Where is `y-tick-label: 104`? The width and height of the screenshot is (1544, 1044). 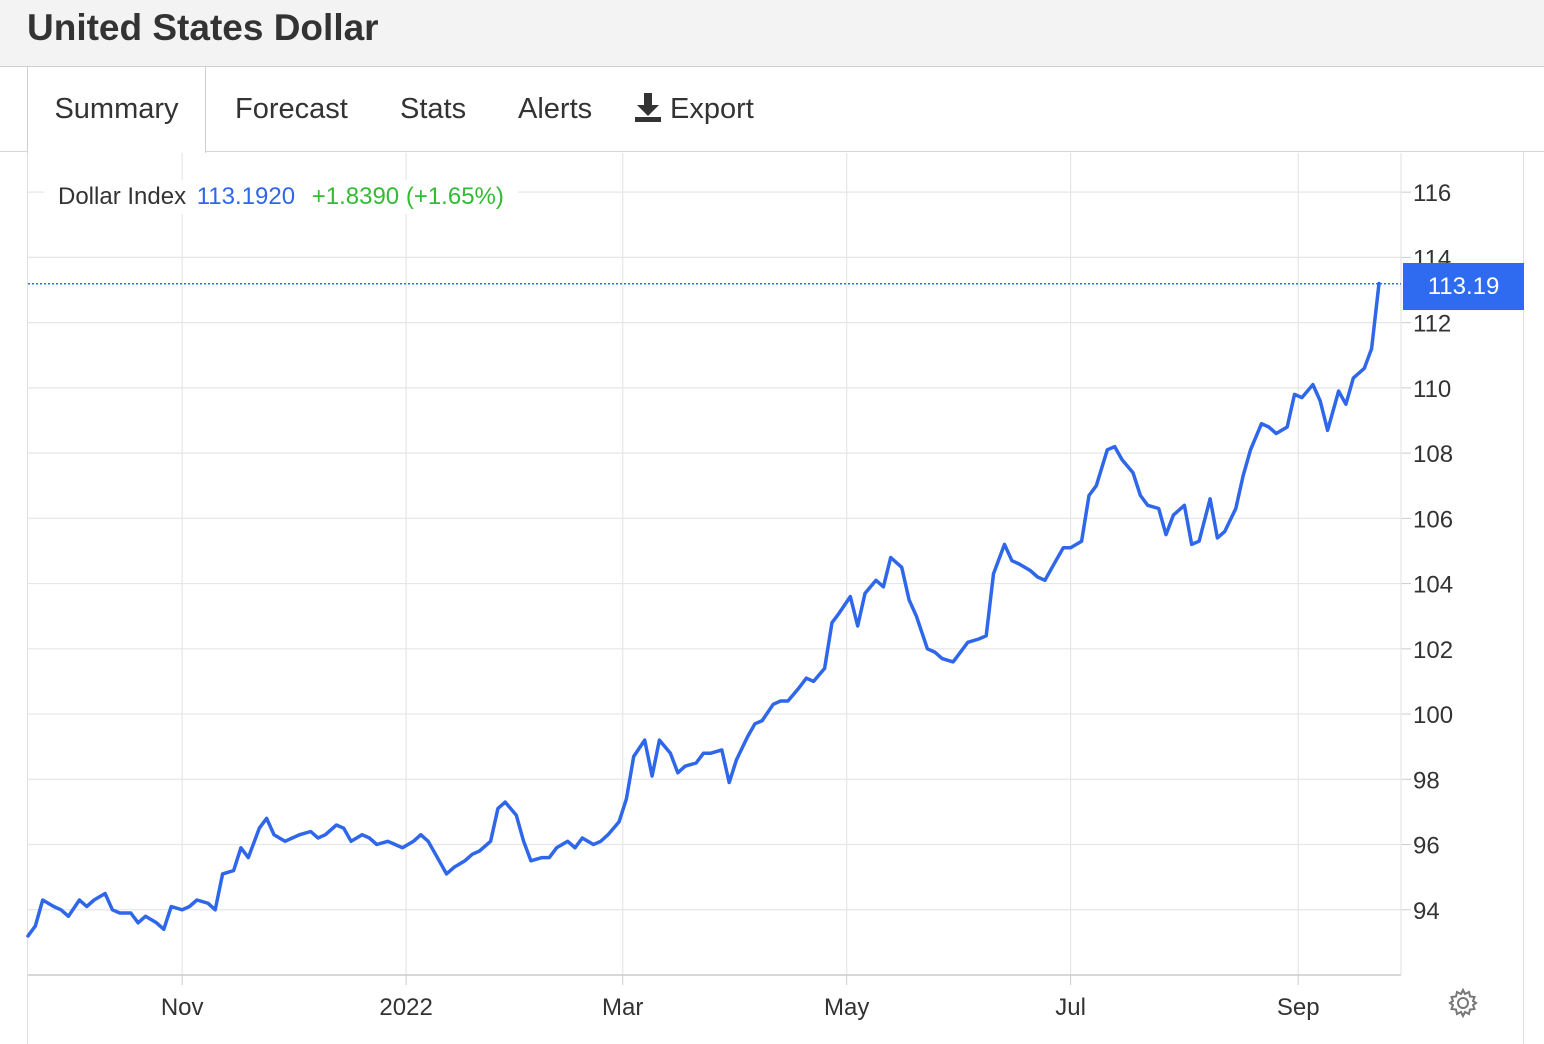
y-tick-label: 104 is located at coordinates (1433, 585).